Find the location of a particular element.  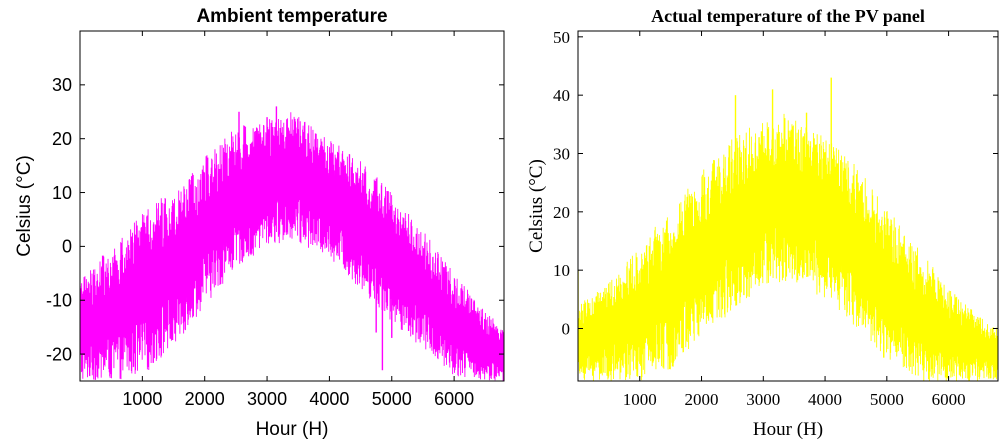

chart-title: Ambient temperature is located at coordinates (291, 16).